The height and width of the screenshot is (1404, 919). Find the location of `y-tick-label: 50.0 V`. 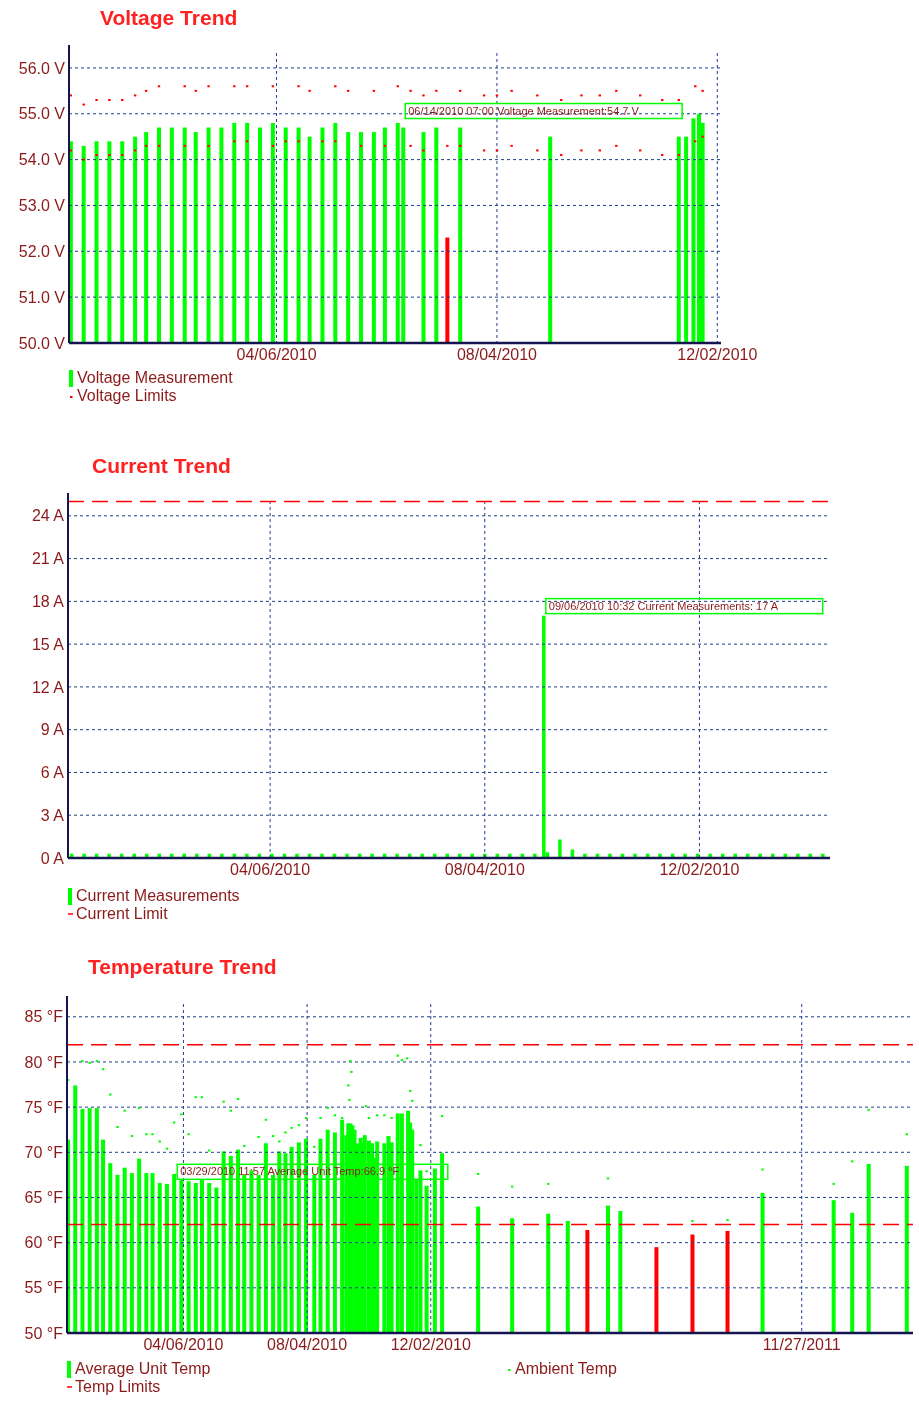

y-tick-label: 50.0 V is located at coordinates (42, 343).